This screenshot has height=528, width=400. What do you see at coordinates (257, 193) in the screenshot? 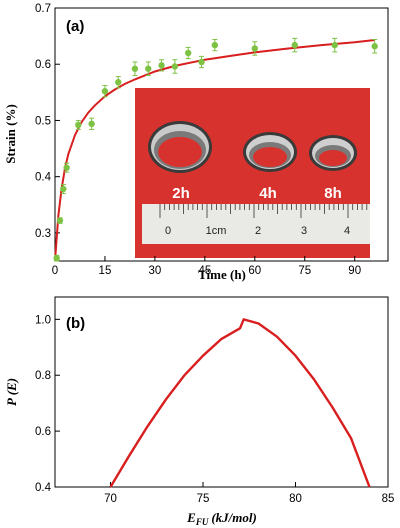
I see `ring-labels: 2h 4h 8h` at bounding box center [257, 193].